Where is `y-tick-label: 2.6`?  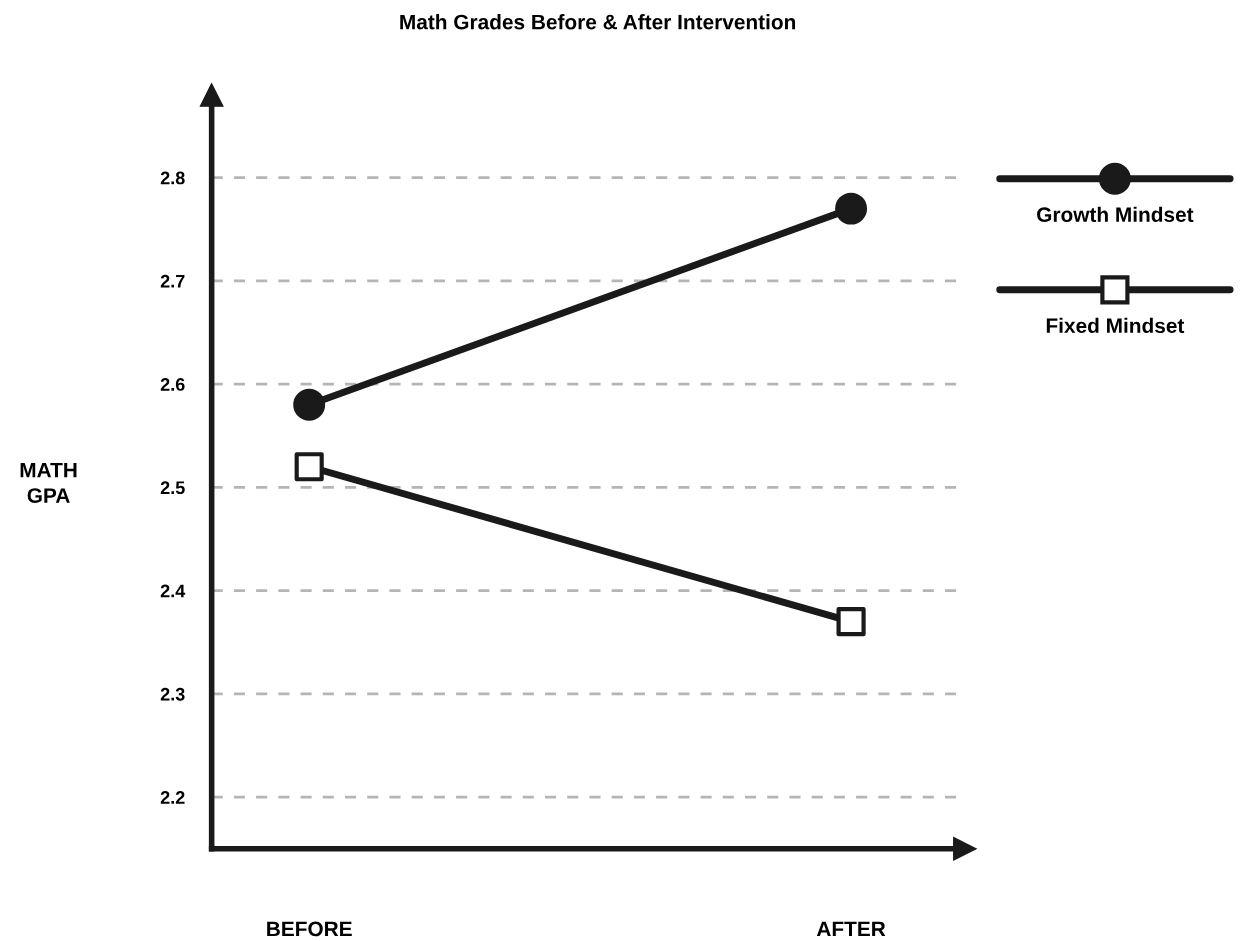
y-tick-label: 2.6 is located at coordinates (172, 384).